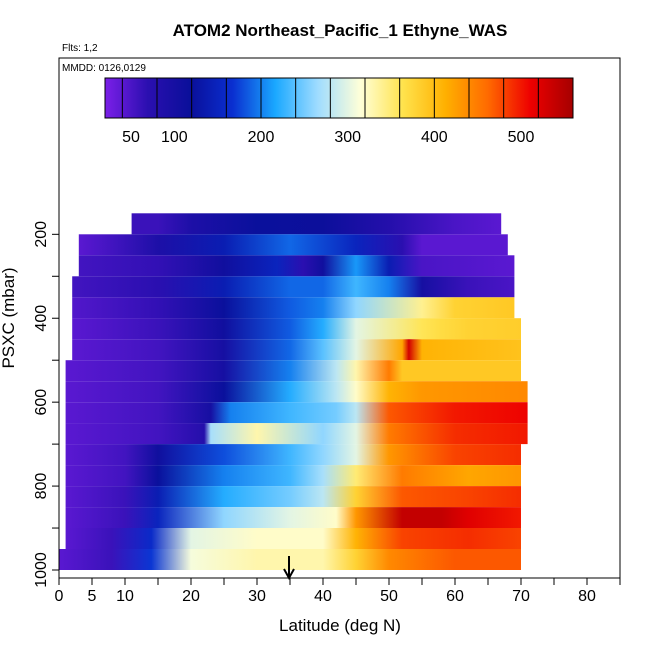 The image size is (650, 650). I want to click on colorbar-tick-label: 500, so click(521, 137).